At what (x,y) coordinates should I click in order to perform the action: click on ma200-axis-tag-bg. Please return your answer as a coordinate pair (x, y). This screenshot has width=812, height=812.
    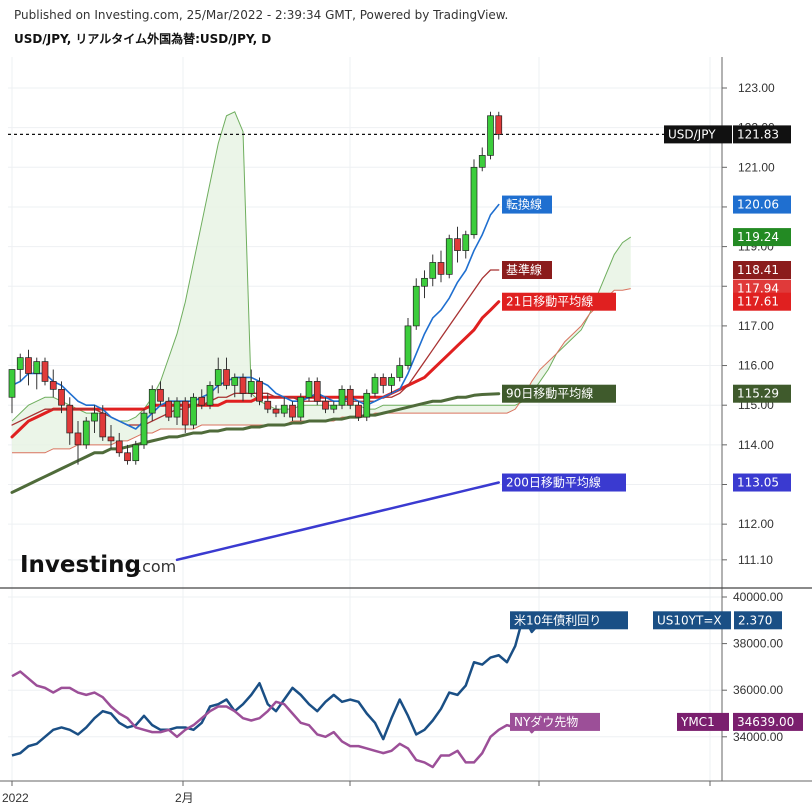
    Looking at the image, I should click on (762, 482).